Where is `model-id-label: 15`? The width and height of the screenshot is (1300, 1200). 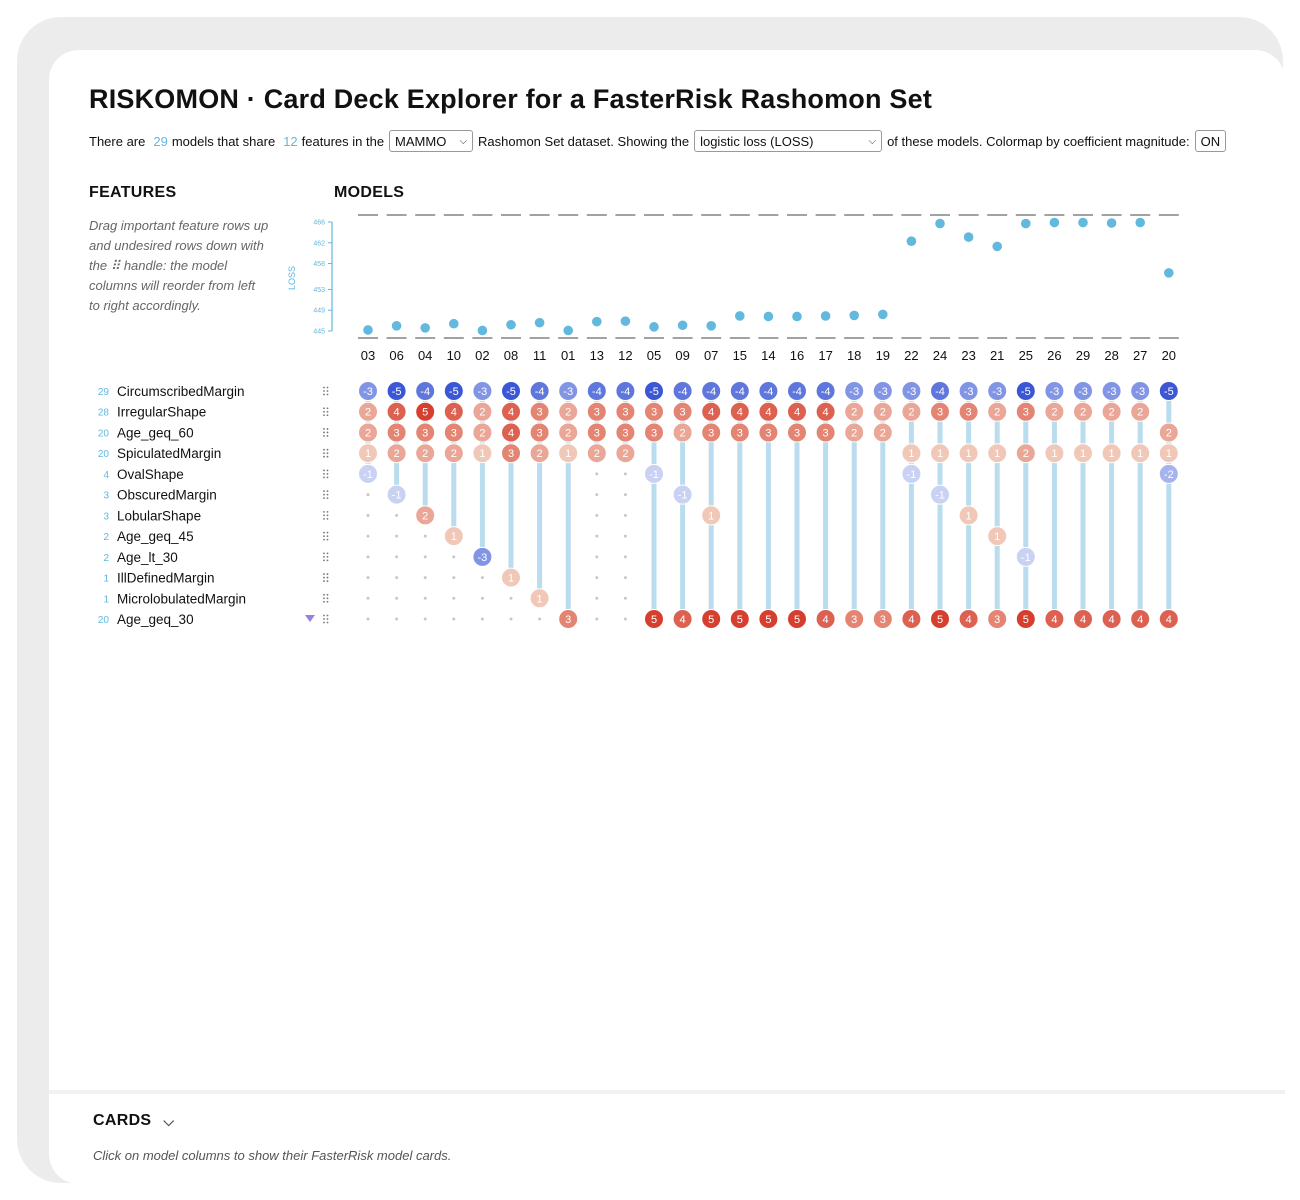 model-id-label: 15 is located at coordinates (740, 355).